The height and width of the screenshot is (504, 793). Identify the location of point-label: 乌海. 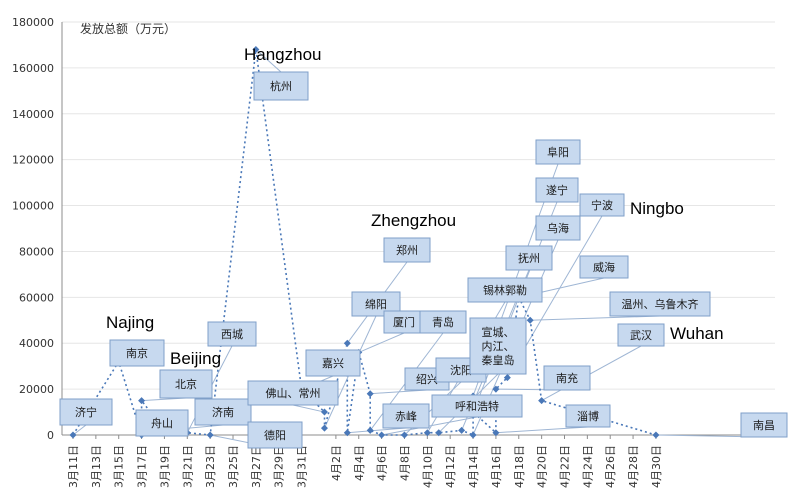
(558, 228).